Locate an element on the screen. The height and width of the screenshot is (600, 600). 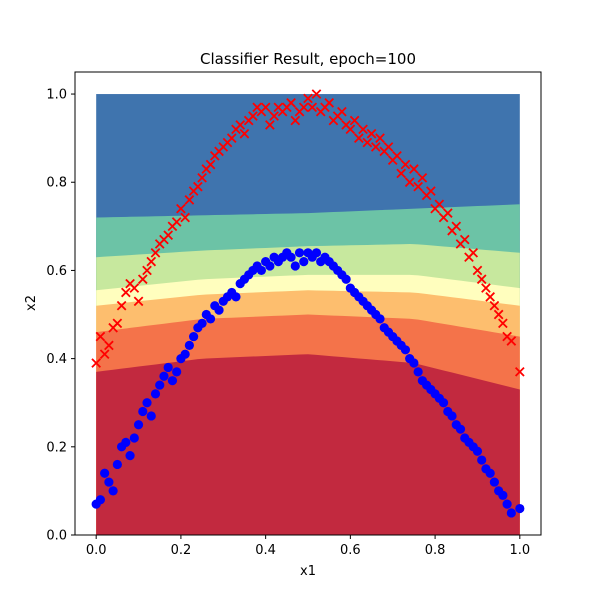
y-axis-label: x2 is located at coordinates (31, 303).